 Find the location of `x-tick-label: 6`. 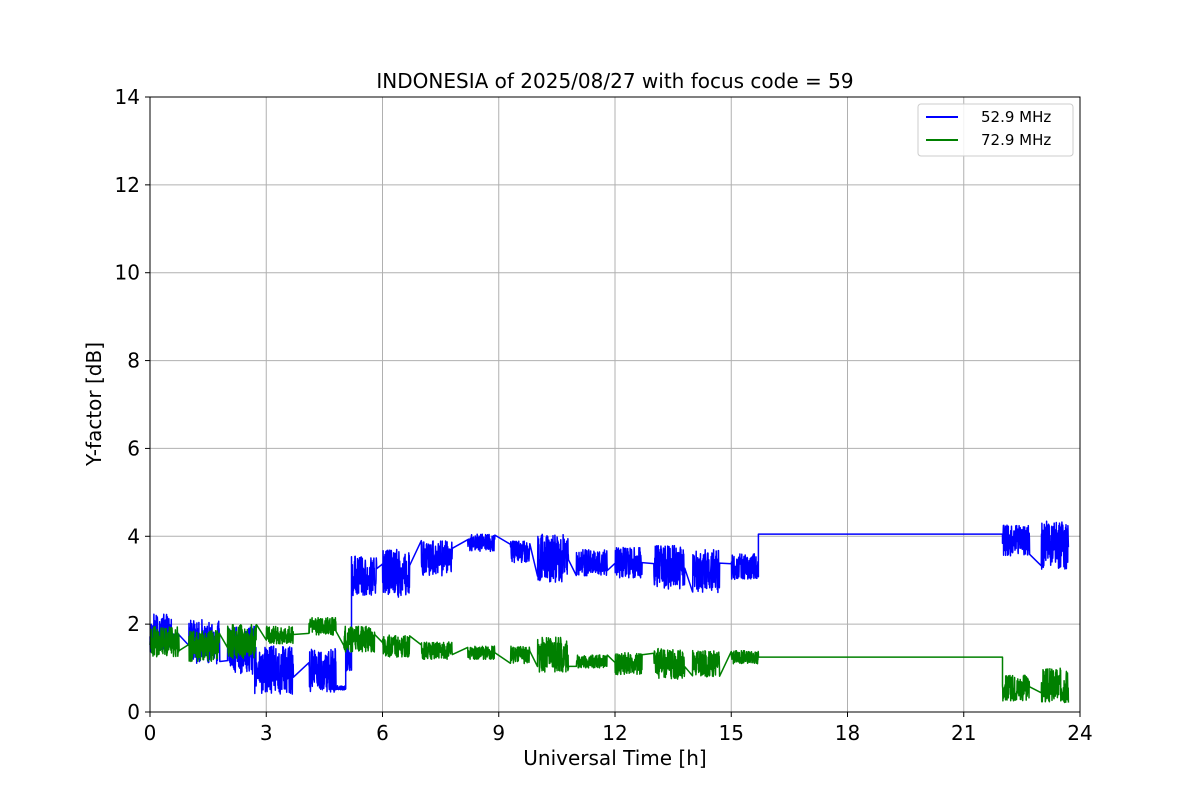

x-tick-label: 6 is located at coordinates (382, 733).